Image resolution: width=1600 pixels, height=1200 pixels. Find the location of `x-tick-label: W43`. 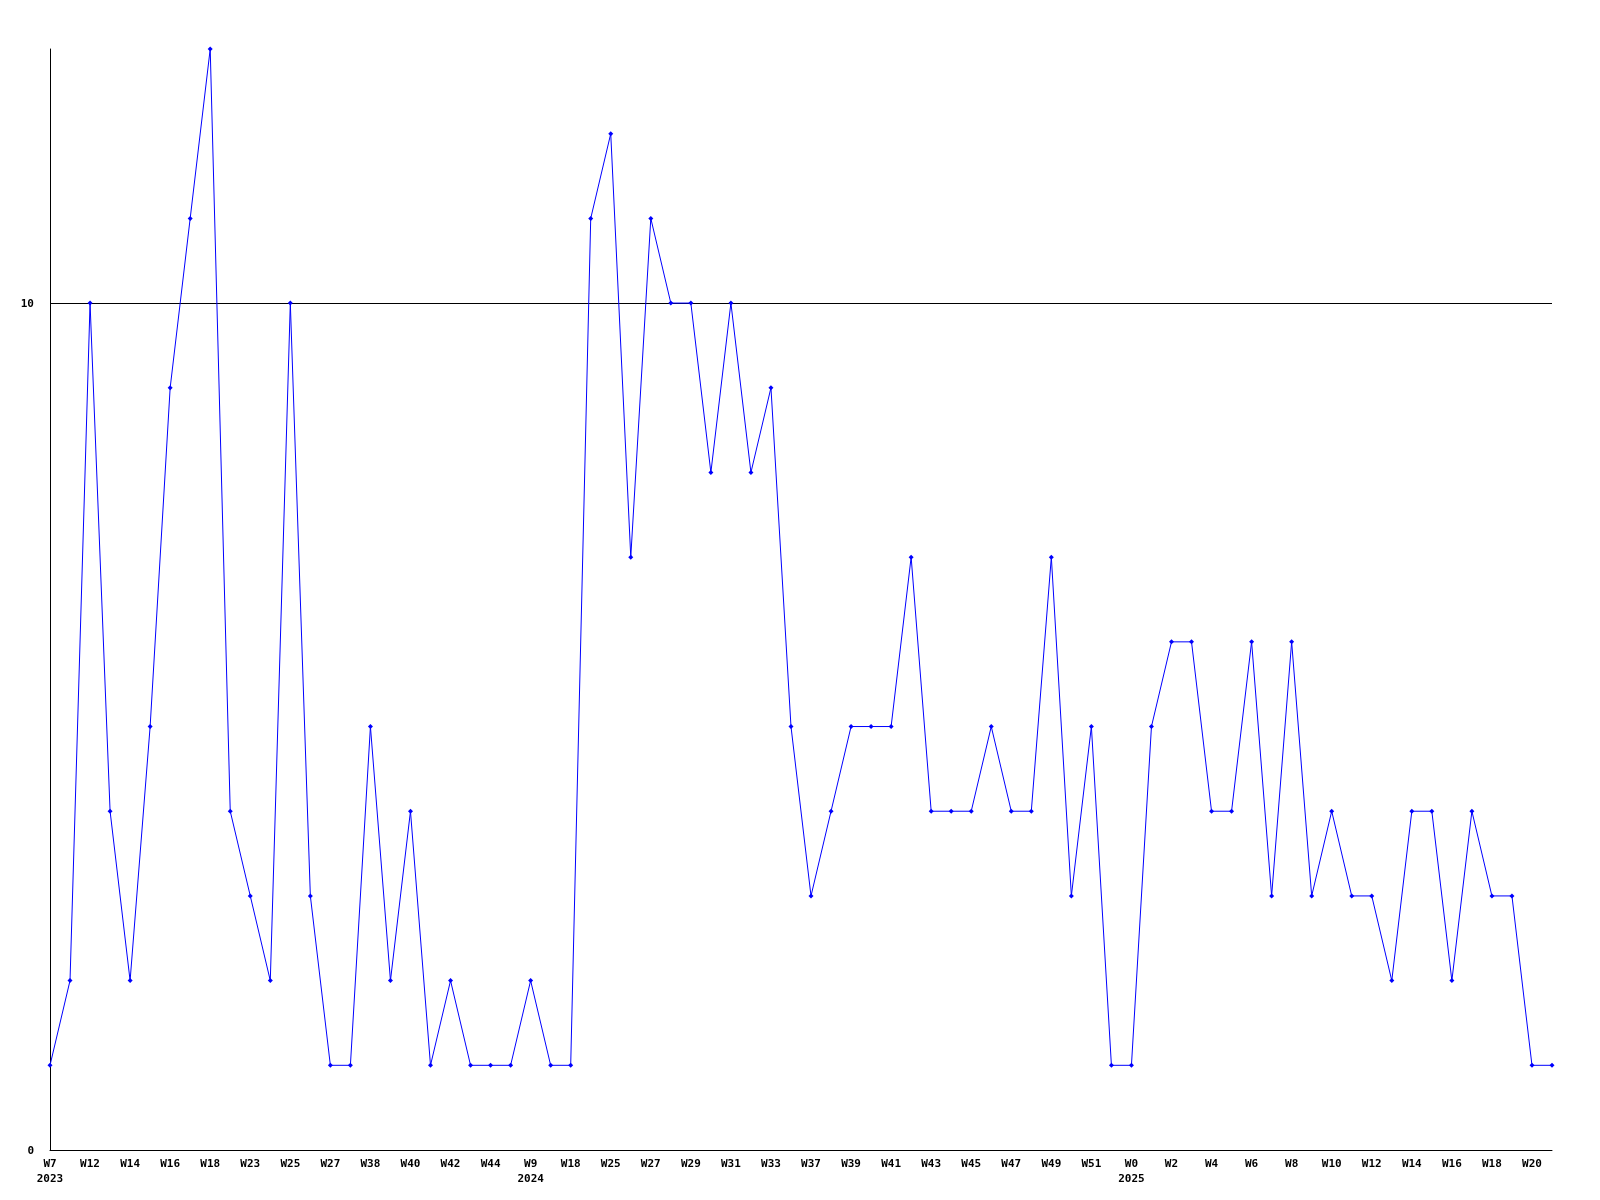

x-tick-label: W43 is located at coordinates (931, 1163).